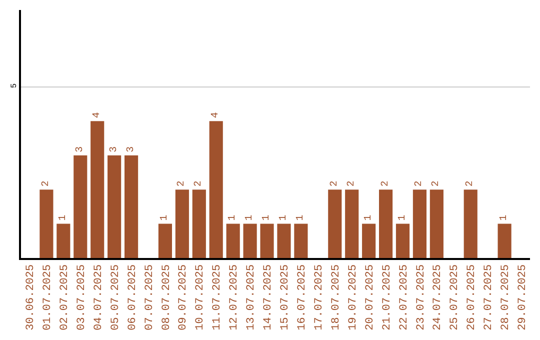 This screenshot has height=340, width=540. I want to click on x-tick-label: 28.07.2025, so click(506, 297).